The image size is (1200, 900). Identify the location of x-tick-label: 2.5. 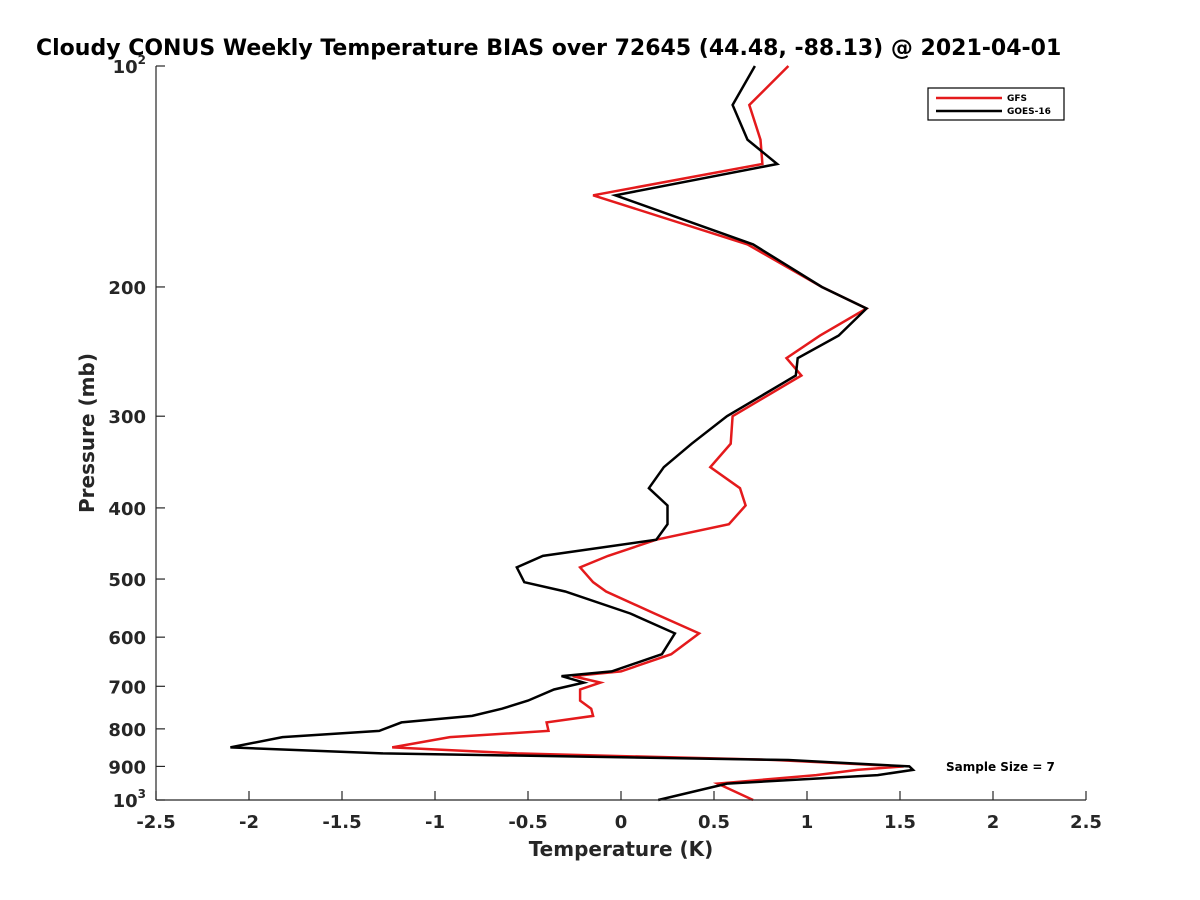
(1086, 822).